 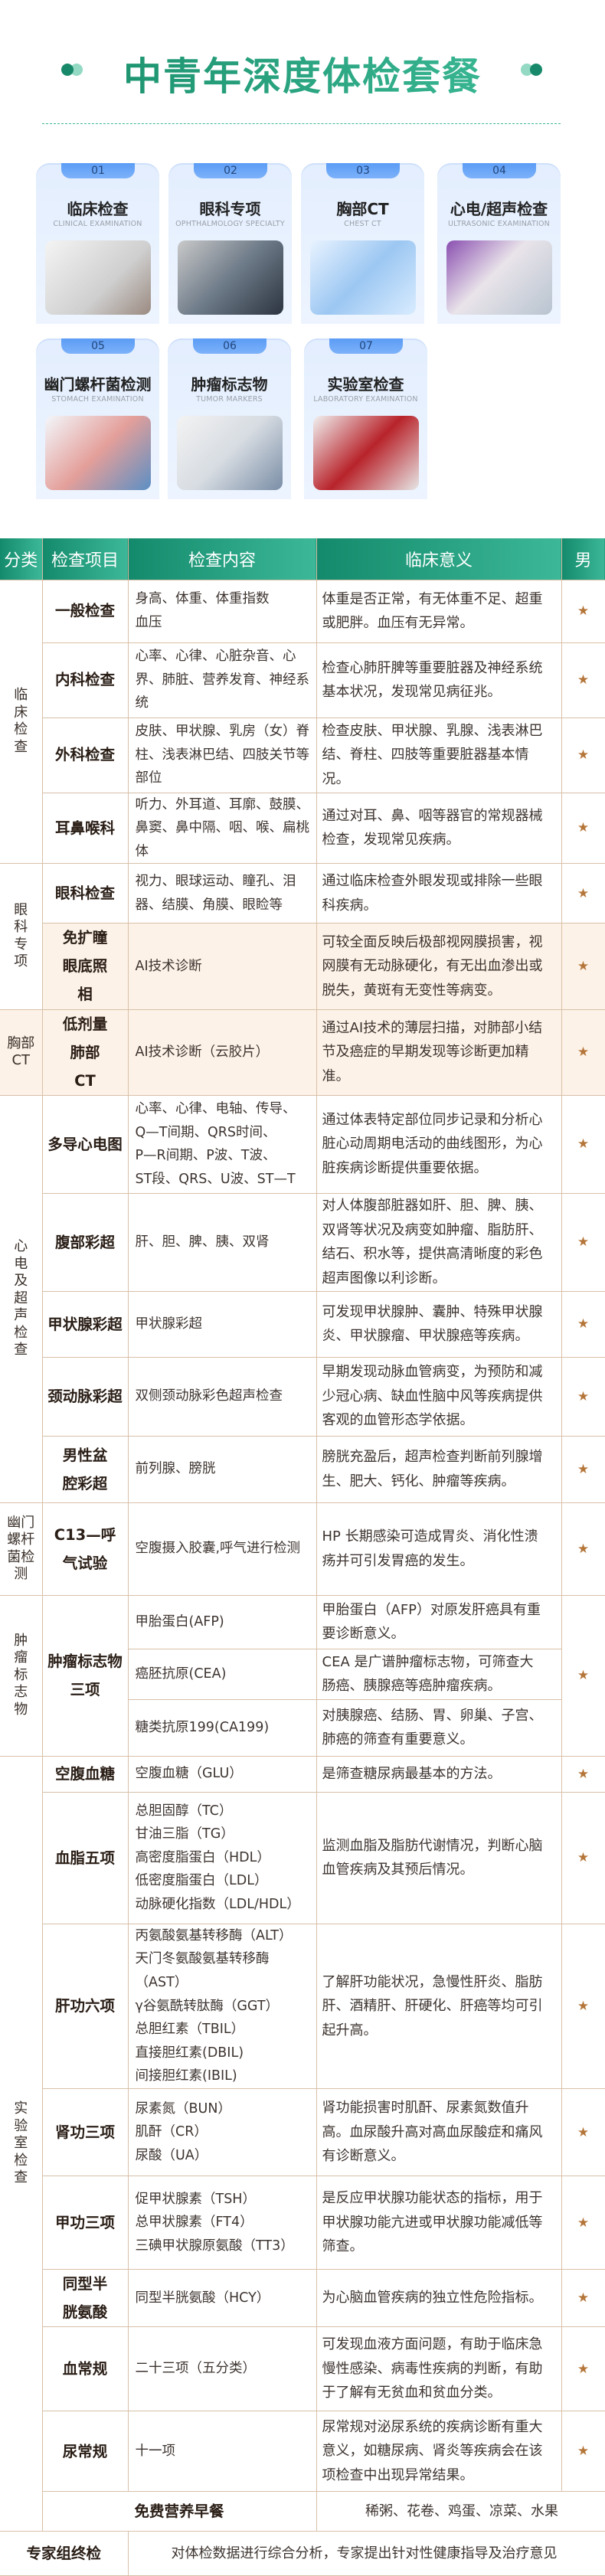 What do you see at coordinates (203, 1052) in the screenshot?
I see `content-line: AI技术诊断（云胶片）` at bounding box center [203, 1052].